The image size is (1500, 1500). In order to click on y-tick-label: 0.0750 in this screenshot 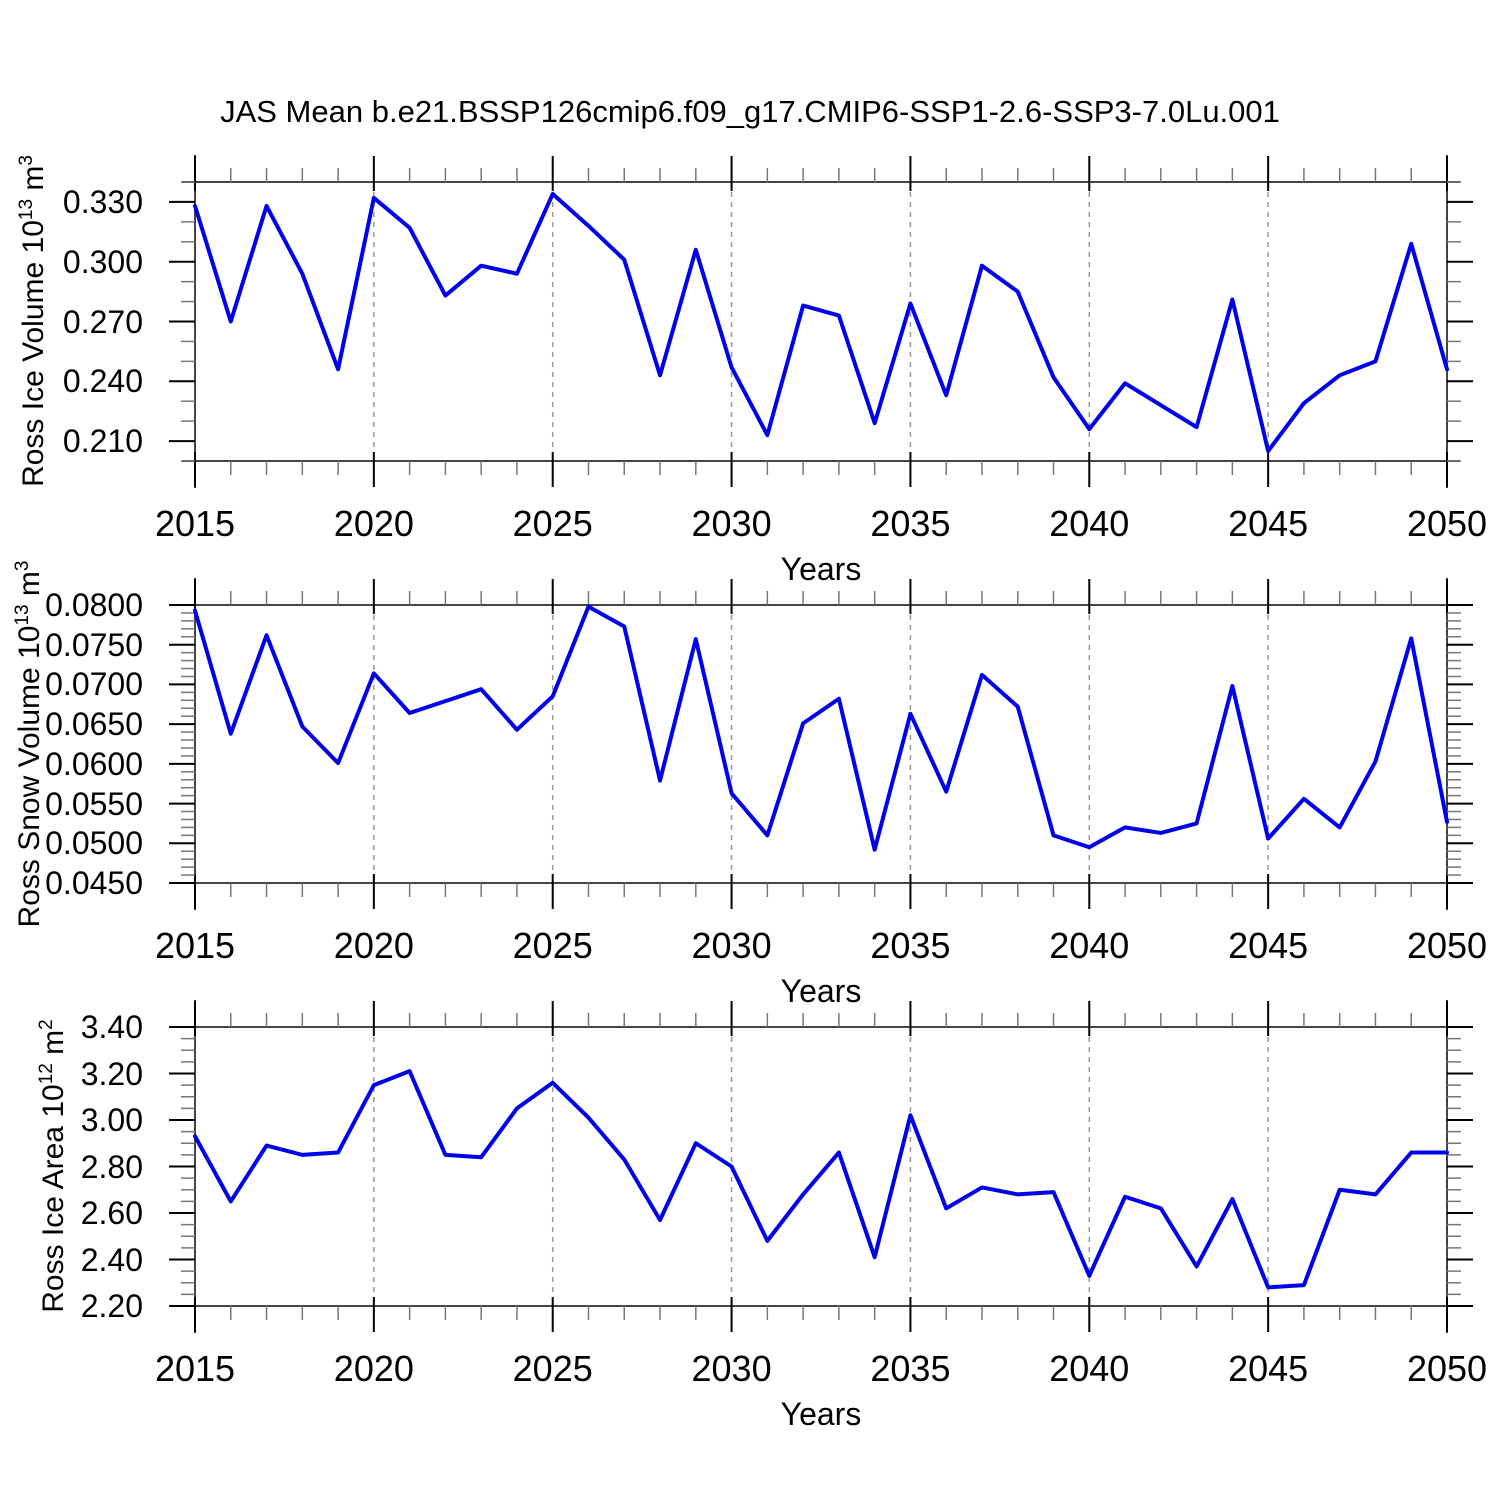, I will do `click(94, 644)`.